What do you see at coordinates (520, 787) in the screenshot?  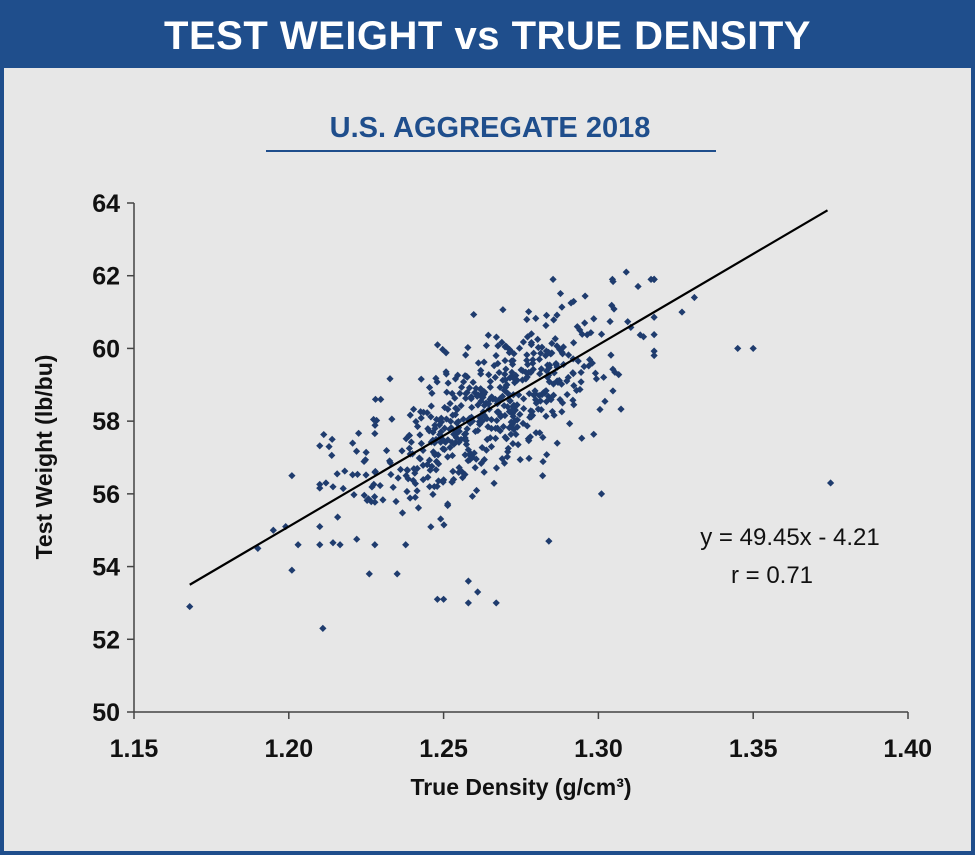 I see `x-axis-title: True Density (g/cm³)` at bounding box center [520, 787].